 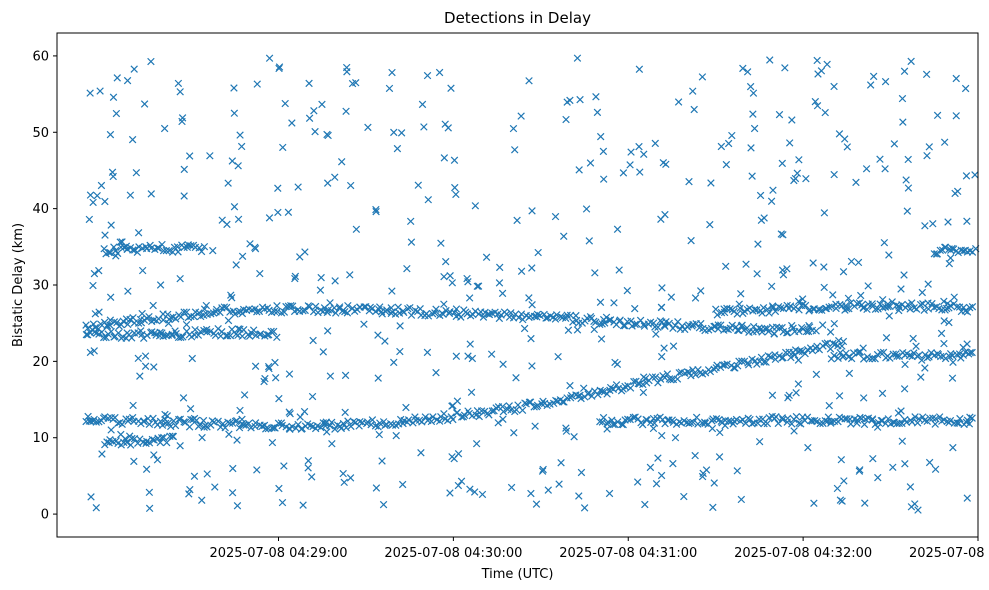 What do you see at coordinates (44, 286) in the screenshot?
I see `y-axis: 0 10 20 30 40 50 60` at bounding box center [44, 286].